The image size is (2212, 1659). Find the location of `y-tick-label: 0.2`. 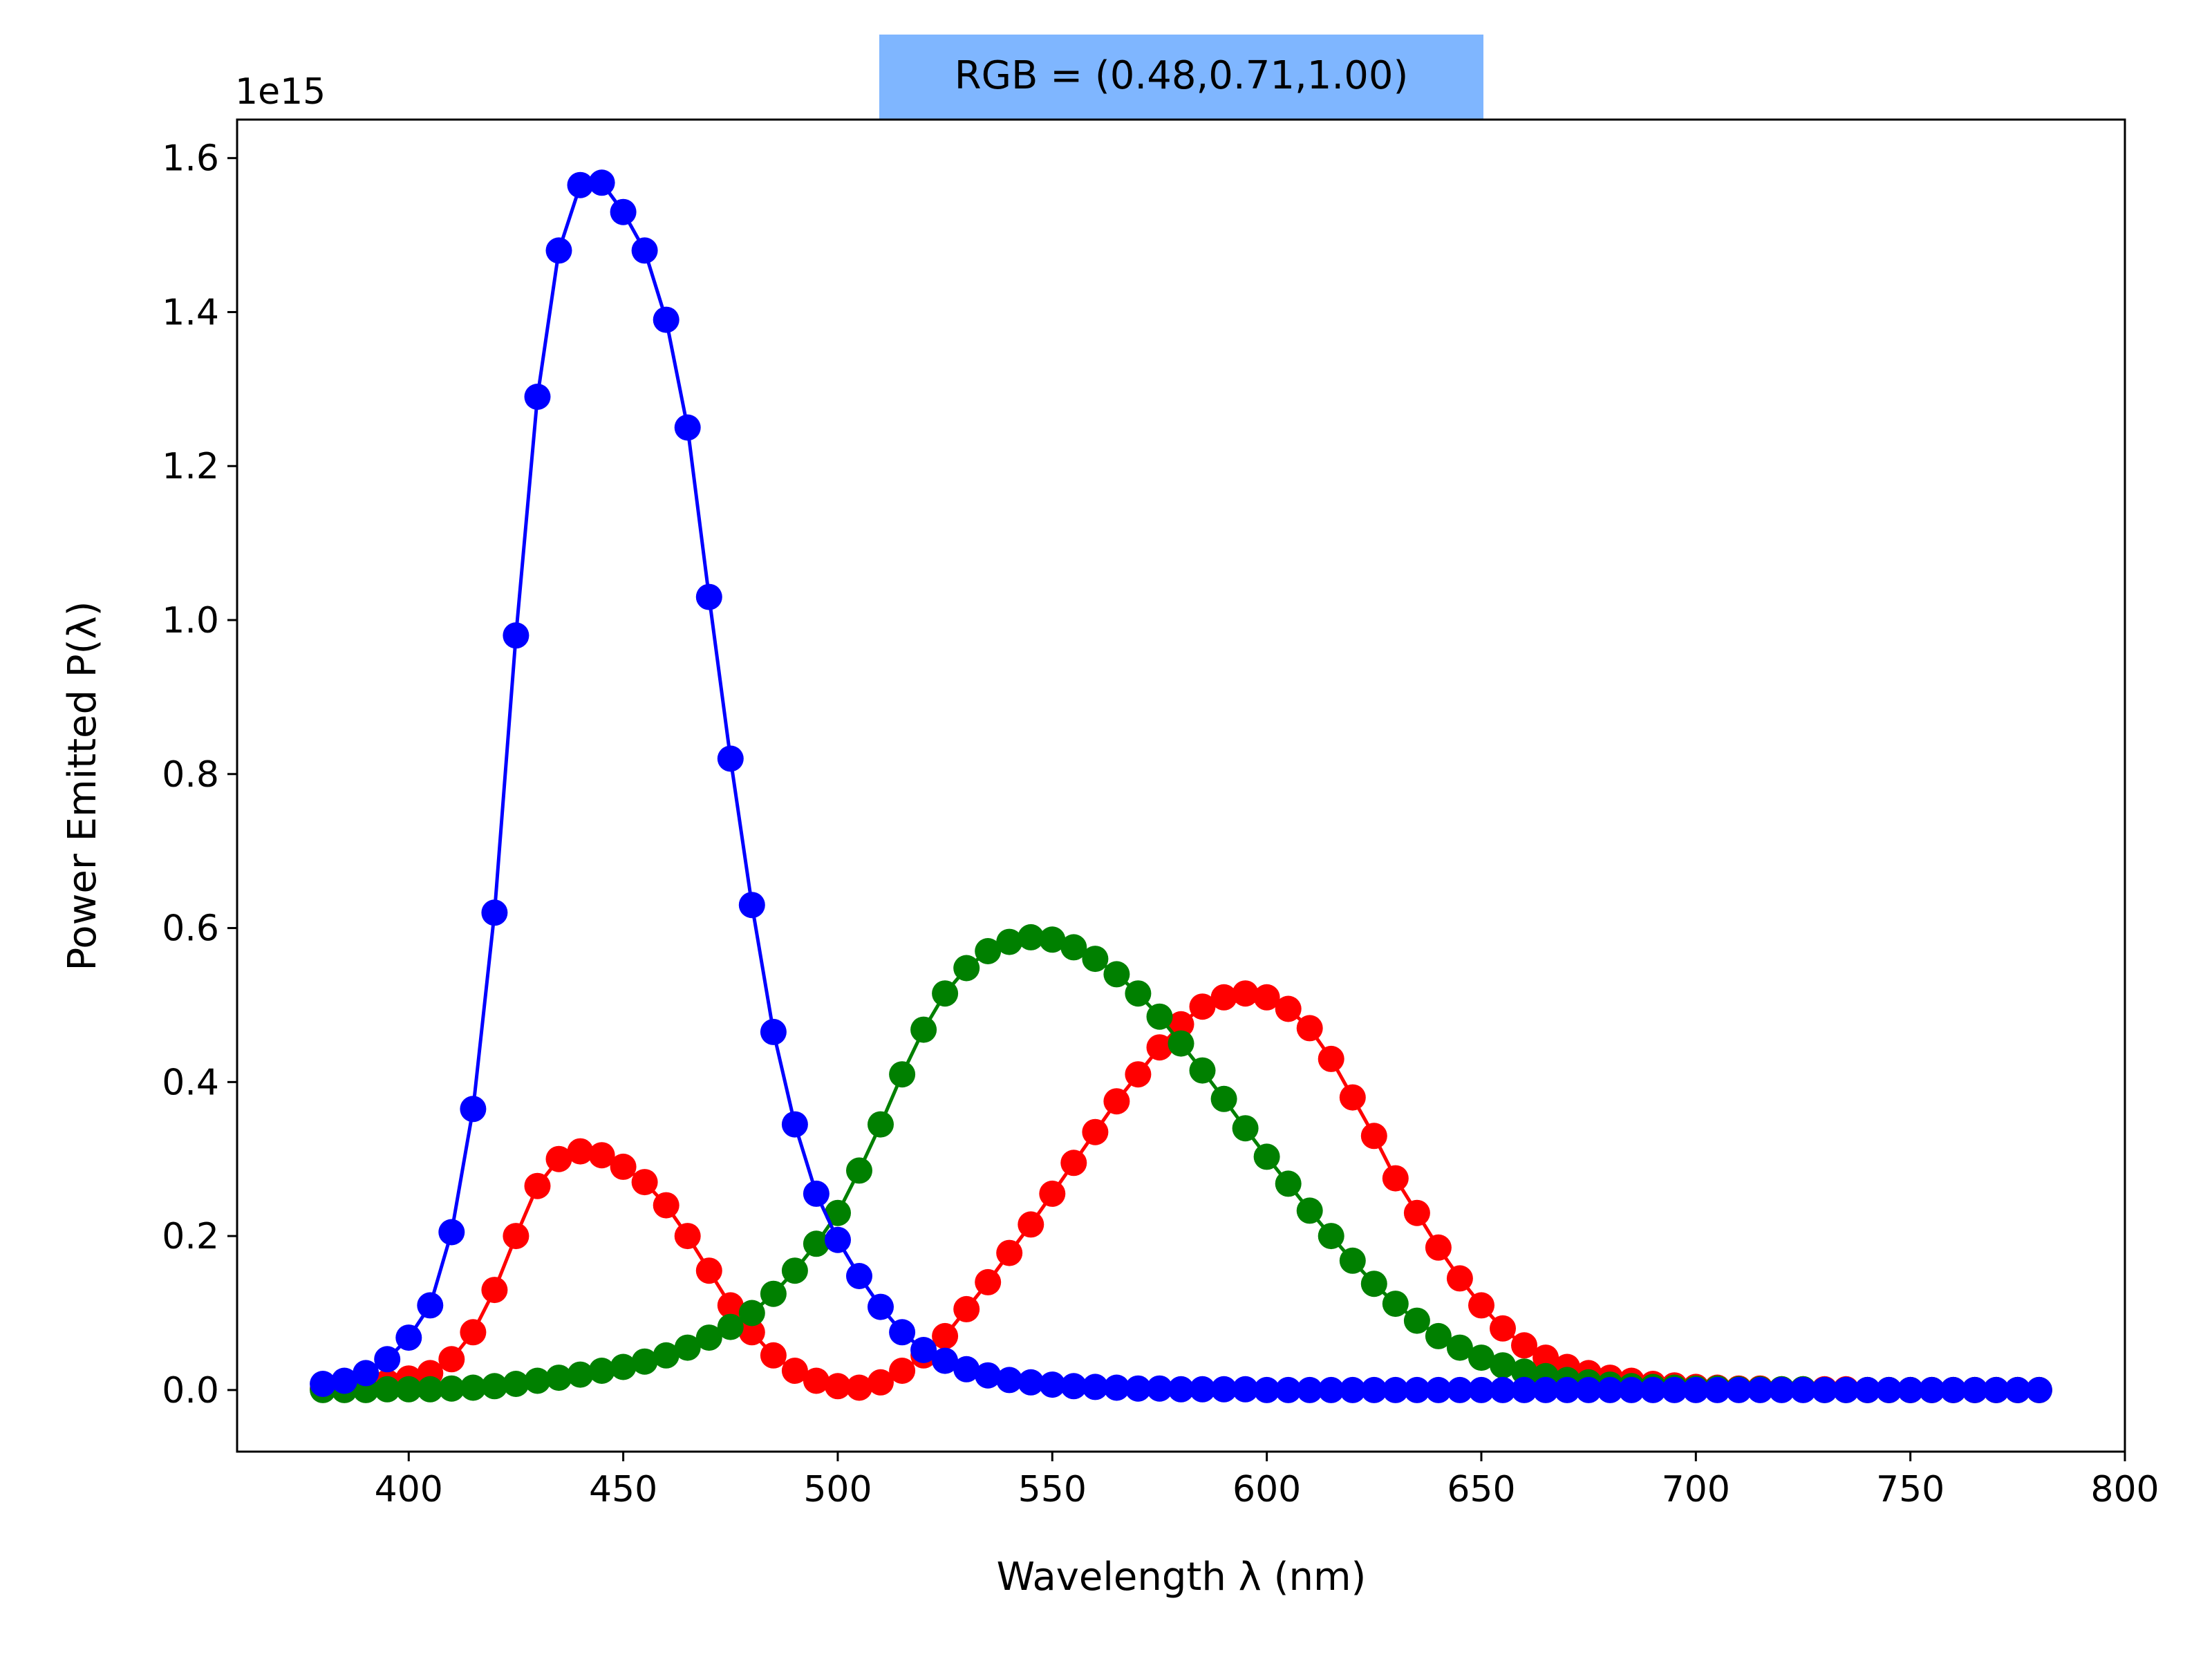

y-tick-label: 0.2 is located at coordinates (191, 1236).